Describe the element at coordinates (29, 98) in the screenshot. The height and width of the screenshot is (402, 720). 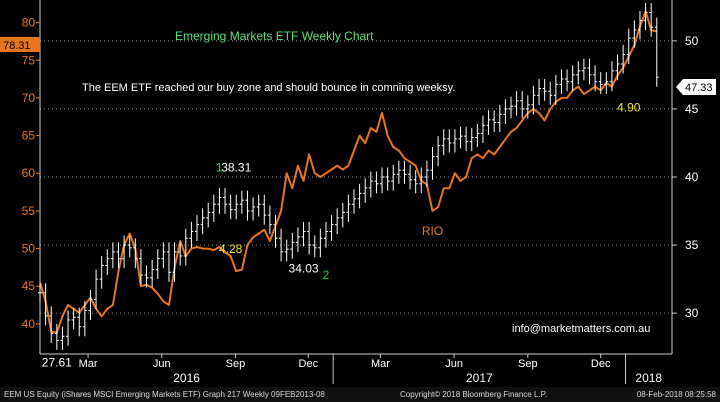
I see `left-axis-tick-label: 70` at that location.